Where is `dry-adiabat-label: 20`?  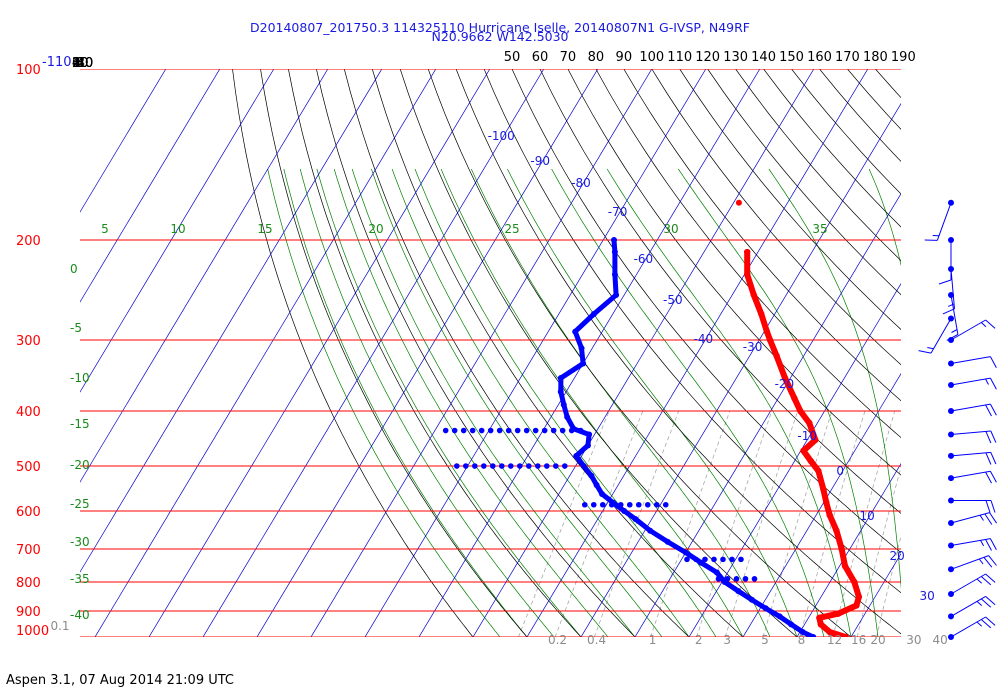
dry-adiabat-label: 20 is located at coordinates (80, 63).